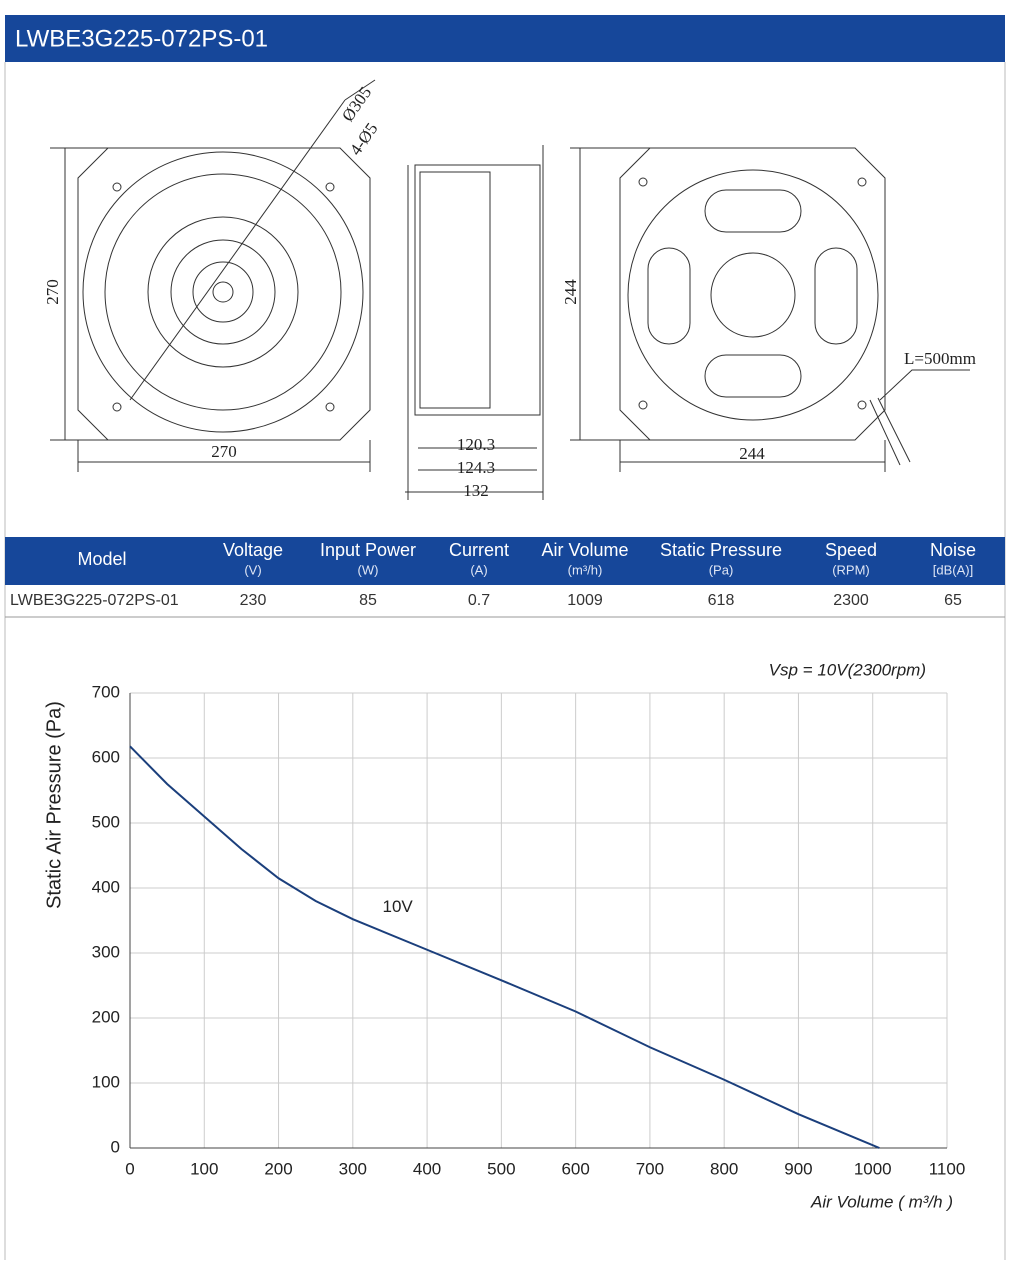 This screenshot has width=1010, height=1270. I want to click on table-cell: 2300, so click(851, 600).